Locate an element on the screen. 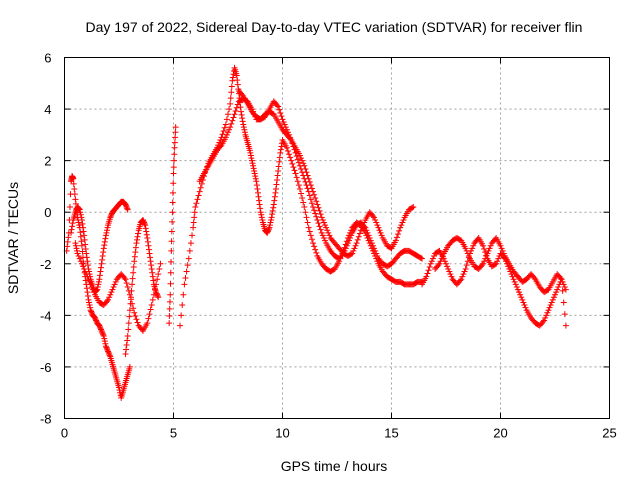 The width and height of the screenshot is (640, 480). x-tick-label: 25 is located at coordinates (609, 433).